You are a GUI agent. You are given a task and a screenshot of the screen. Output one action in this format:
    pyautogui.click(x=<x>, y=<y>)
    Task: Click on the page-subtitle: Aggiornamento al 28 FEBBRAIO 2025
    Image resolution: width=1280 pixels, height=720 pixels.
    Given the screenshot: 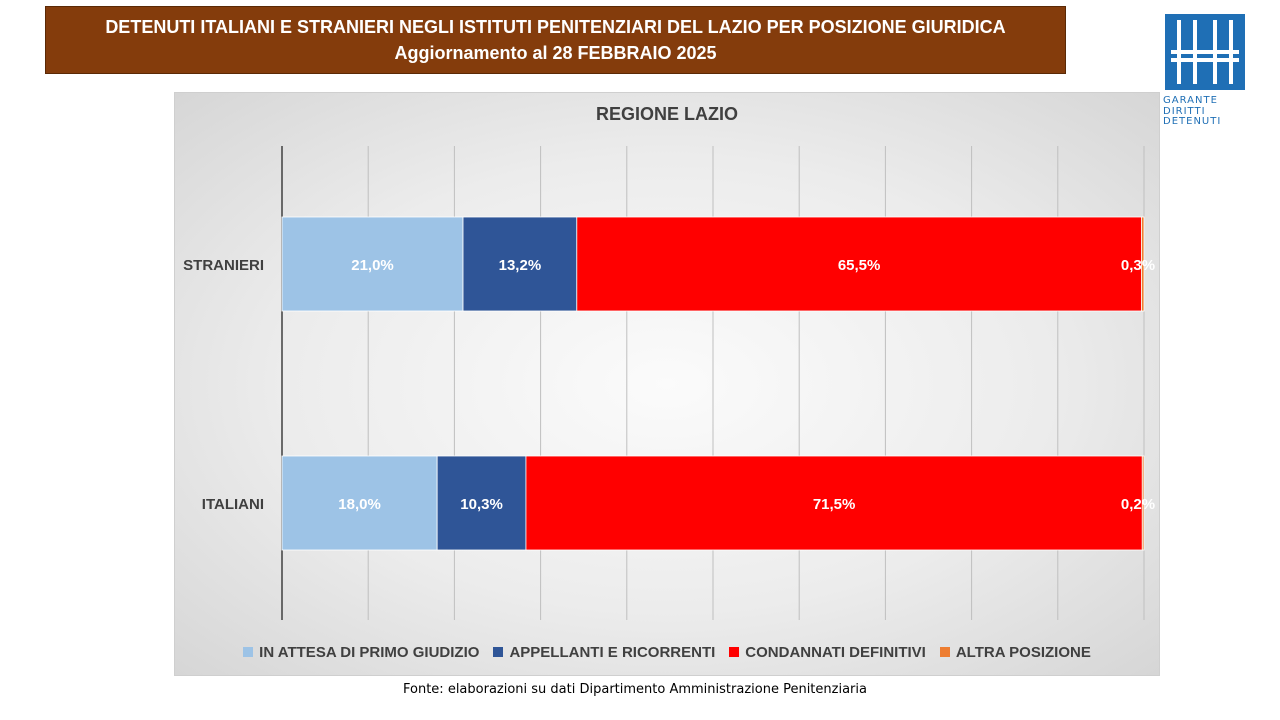 What is the action you would take?
    pyautogui.click(x=555, y=53)
    